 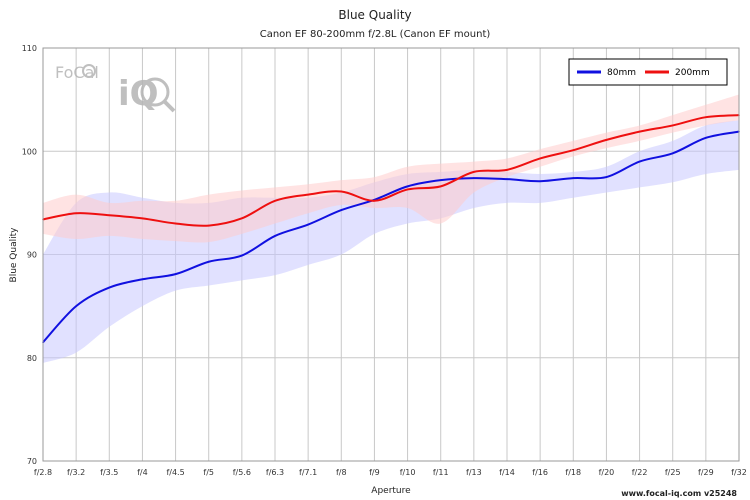 What do you see at coordinates (208, 472) in the screenshot?
I see `x-tick-label: f/5` at bounding box center [208, 472].